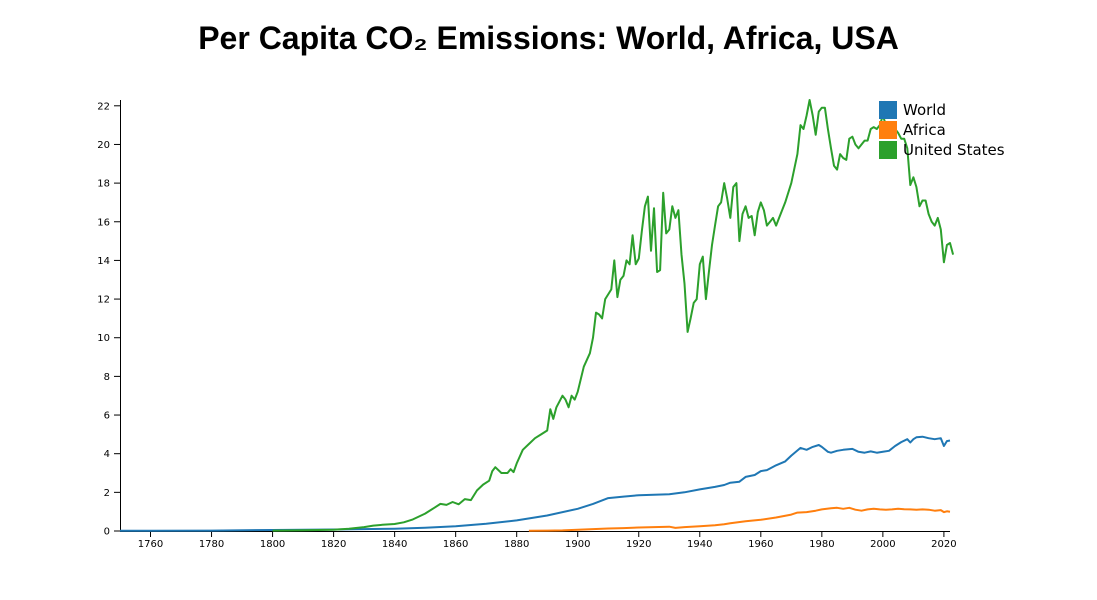 This screenshot has width=1097, height=600. I want to click on legend-label-0: World, so click(924, 110).